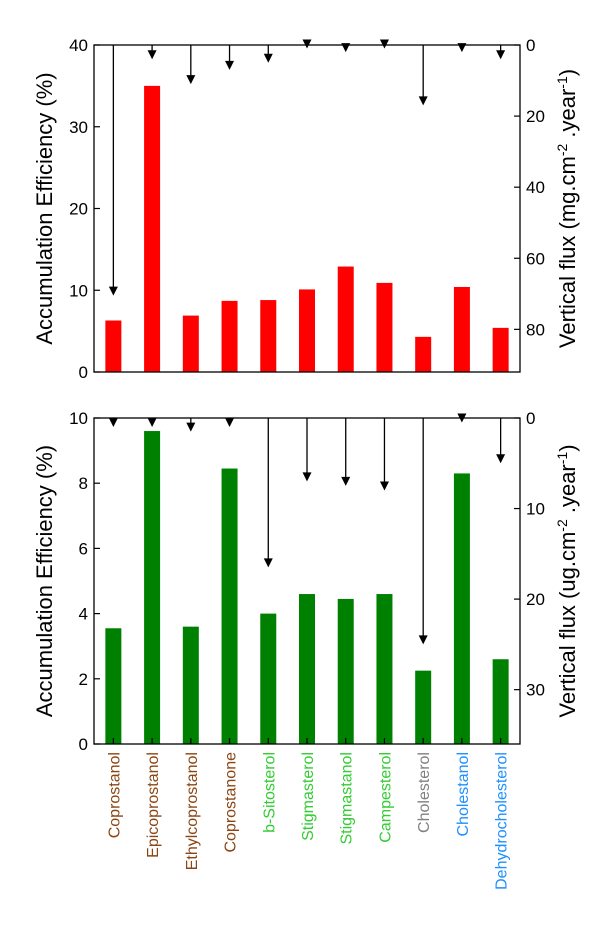 This screenshot has height=931, width=612. I want to click on category-label-2: Ethylcoprostanol, so click(192, 811).